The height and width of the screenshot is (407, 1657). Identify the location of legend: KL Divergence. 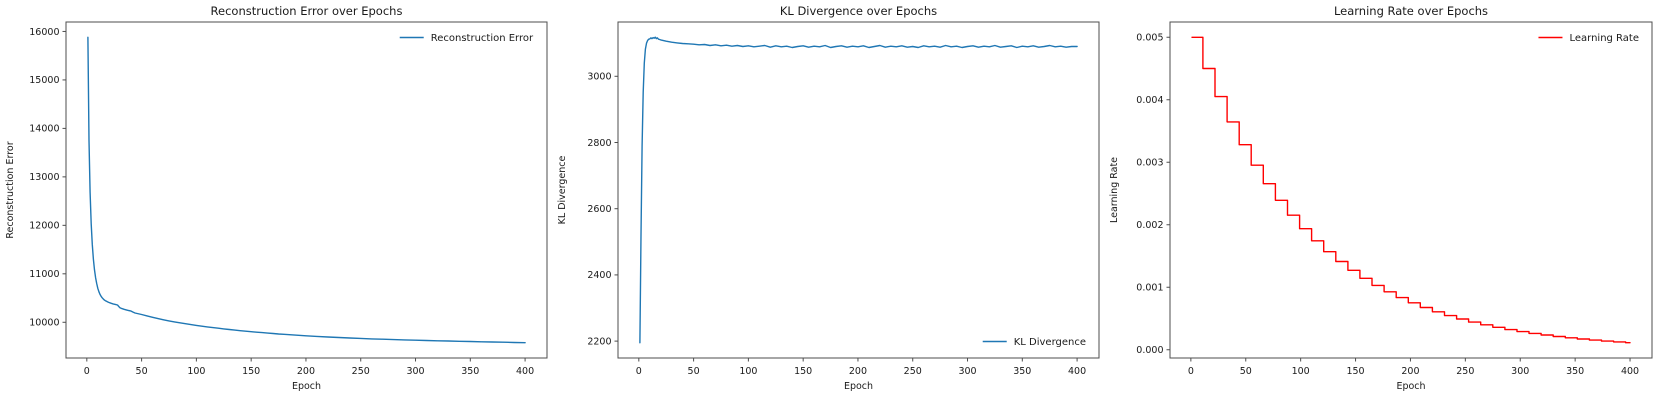
(1034, 342).